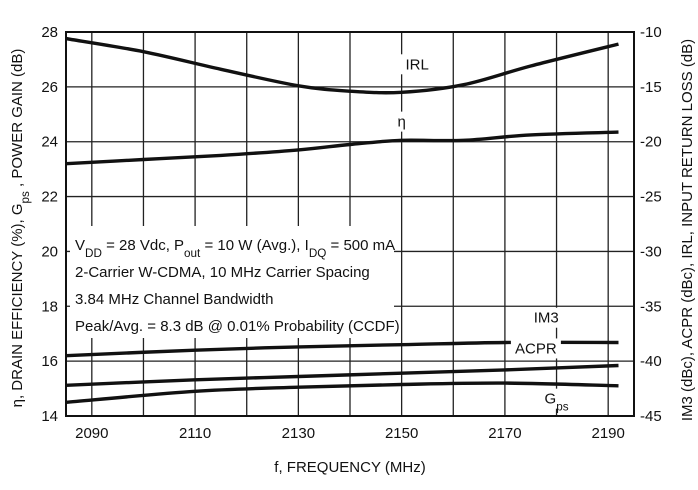  I want to click on y-right-tick-label: -35, so click(651, 306).